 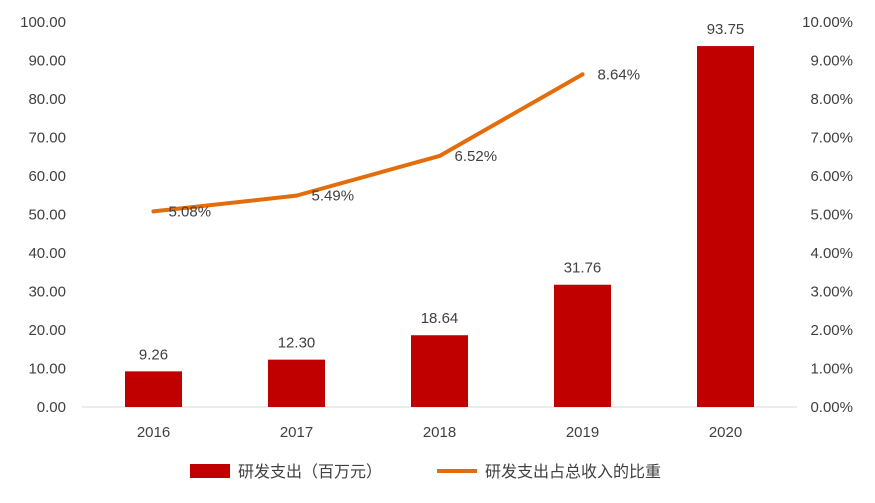 I want to click on left-tick-label: 80.00, so click(x=47, y=99).